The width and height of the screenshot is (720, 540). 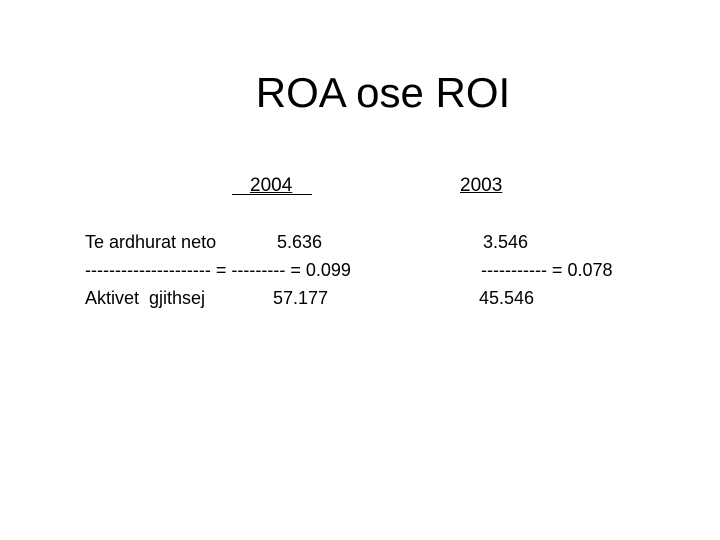 I want to click on cell: 5.636, so click(x=300, y=242).